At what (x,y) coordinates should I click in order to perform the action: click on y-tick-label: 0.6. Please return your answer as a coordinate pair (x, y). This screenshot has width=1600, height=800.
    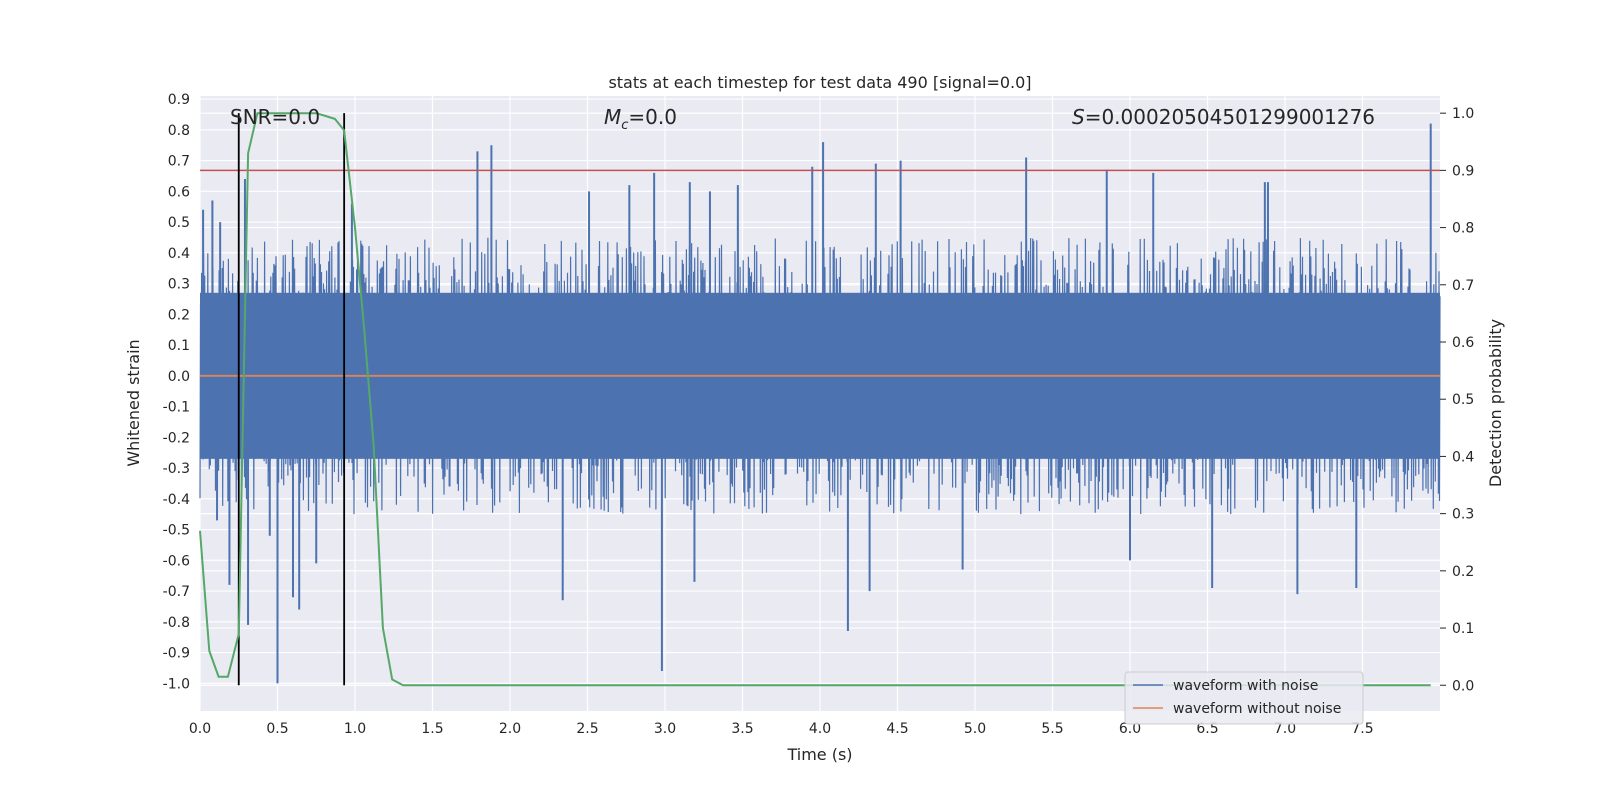
    Looking at the image, I should click on (179, 192).